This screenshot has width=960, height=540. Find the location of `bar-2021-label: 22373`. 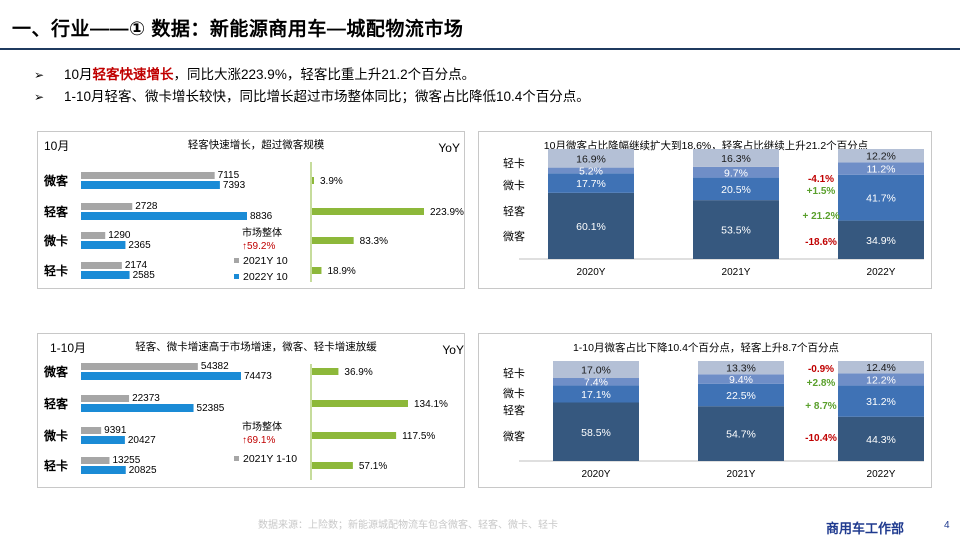

bar-2021-label: 22373 is located at coordinates (146, 398).